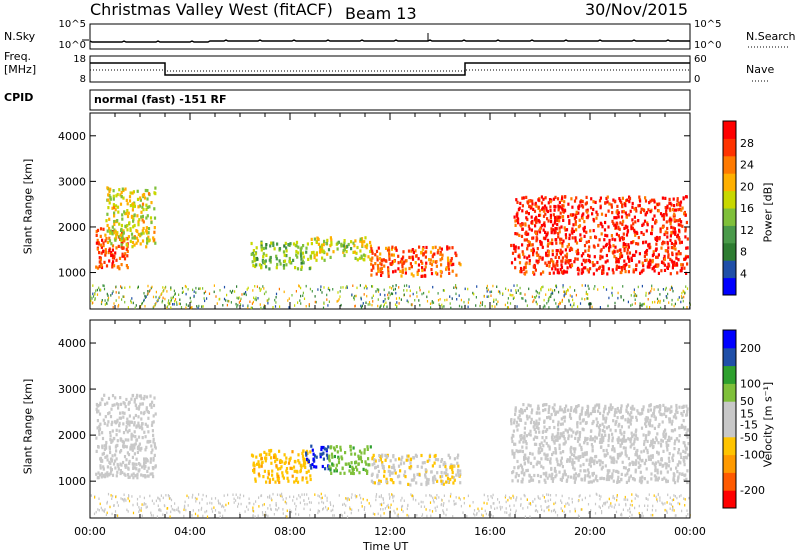 The width and height of the screenshot is (800, 554). What do you see at coordinates (317, 457) in the screenshot?
I see `velocity-echo-region` at bounding box center [317, 457].